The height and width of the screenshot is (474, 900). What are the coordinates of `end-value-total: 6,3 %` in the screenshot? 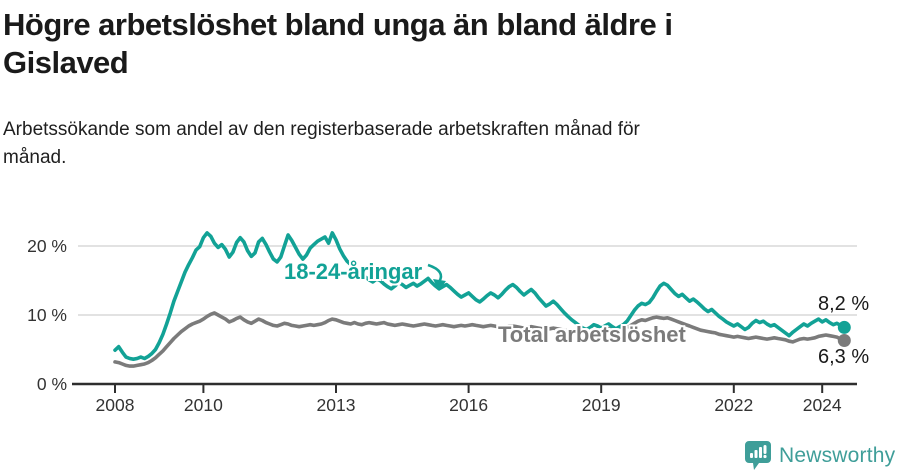 It's located at (844, 357).